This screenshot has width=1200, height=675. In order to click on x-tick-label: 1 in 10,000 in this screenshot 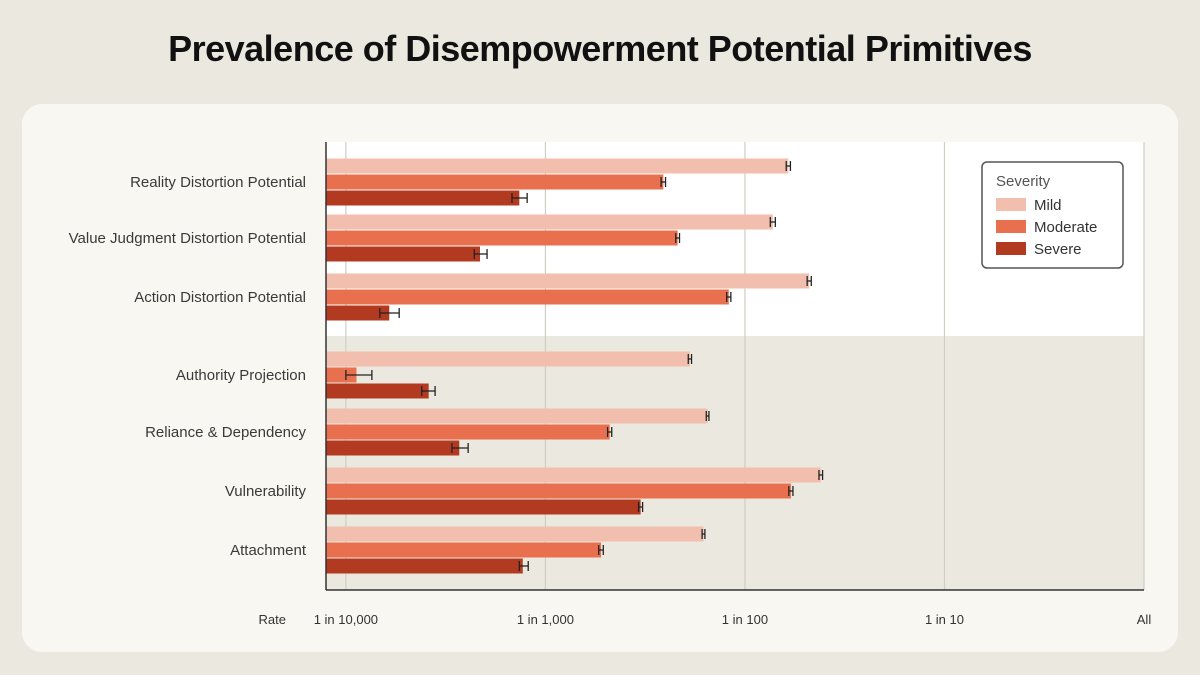, I will do `click(346, 619)`.